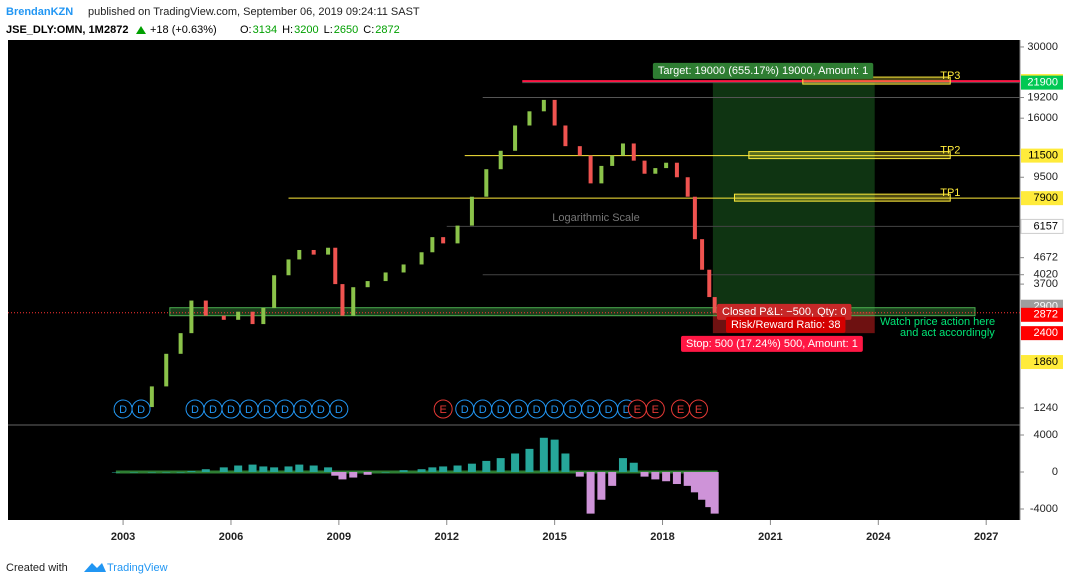  Describe the element at coordinates (1046, 226) in the screenshot. I see `price-badge-label: 6157` at that location.